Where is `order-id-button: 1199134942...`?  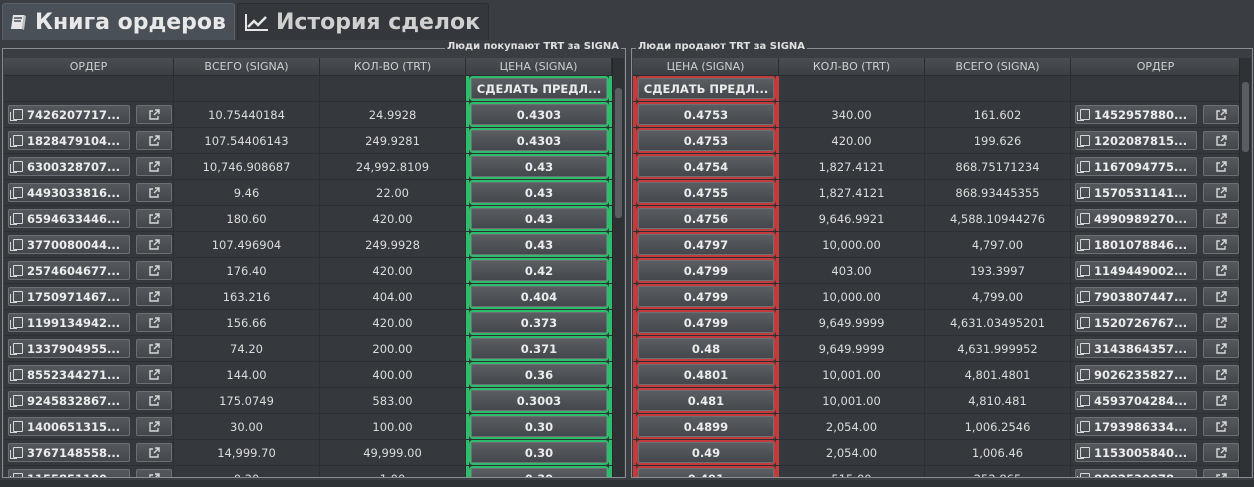
order-id-button: 1199134942... is located at coordinates (69, 322).